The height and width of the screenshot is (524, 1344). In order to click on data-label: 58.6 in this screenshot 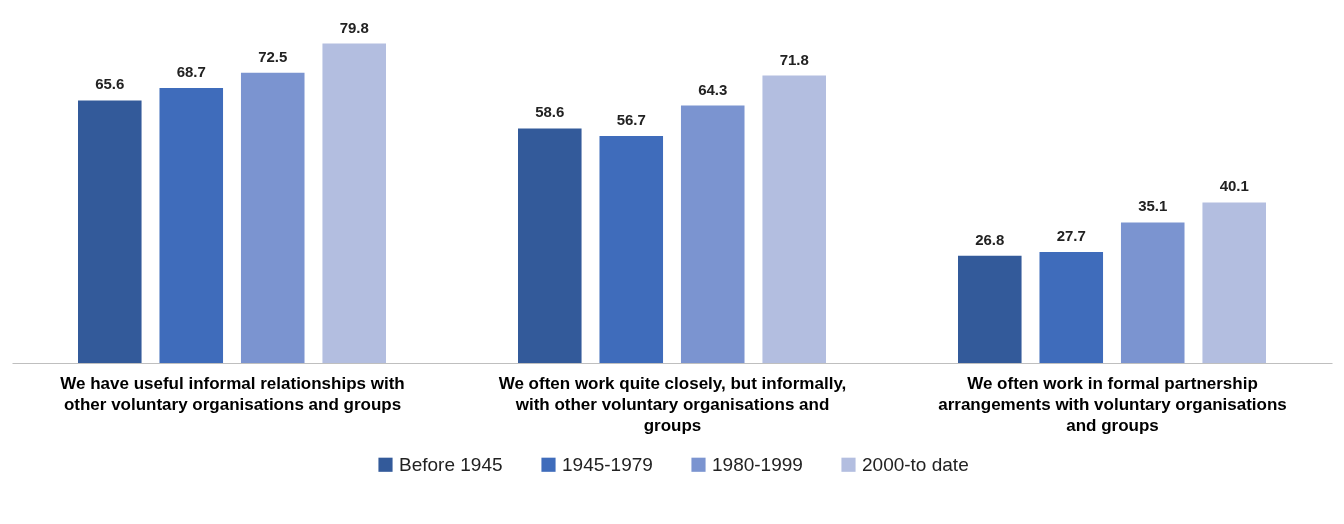, I will do `click(550, 112)`.